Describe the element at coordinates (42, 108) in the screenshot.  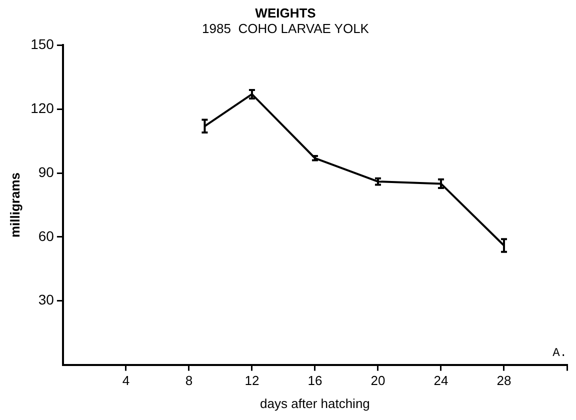
I see `y-tick-label: 120` at that location.